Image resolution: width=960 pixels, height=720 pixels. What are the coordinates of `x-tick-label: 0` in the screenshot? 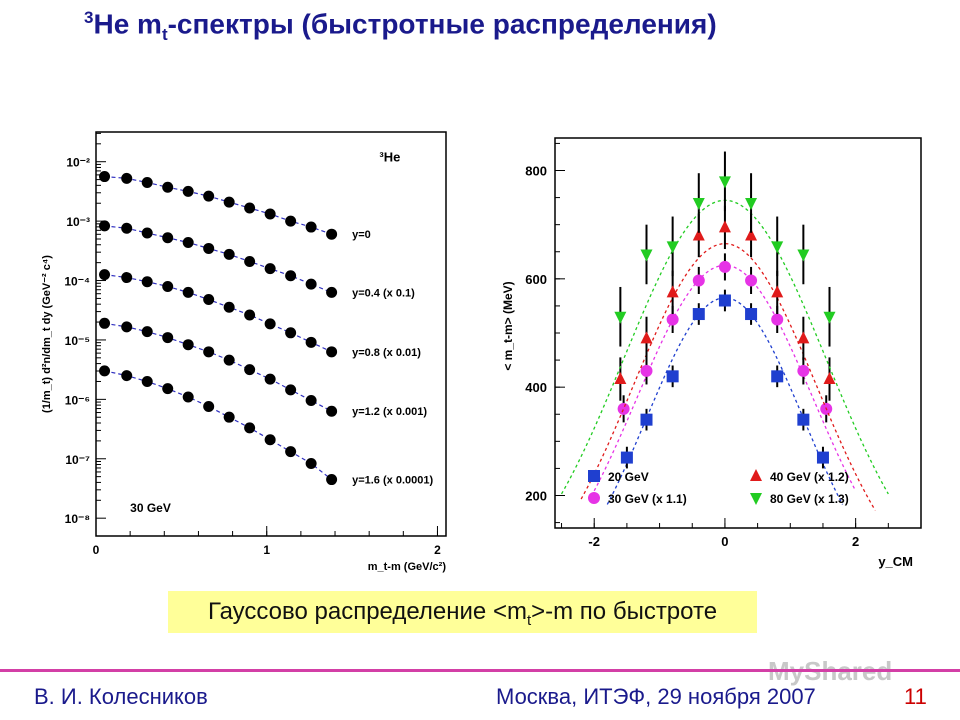 It's located at (724, 541).